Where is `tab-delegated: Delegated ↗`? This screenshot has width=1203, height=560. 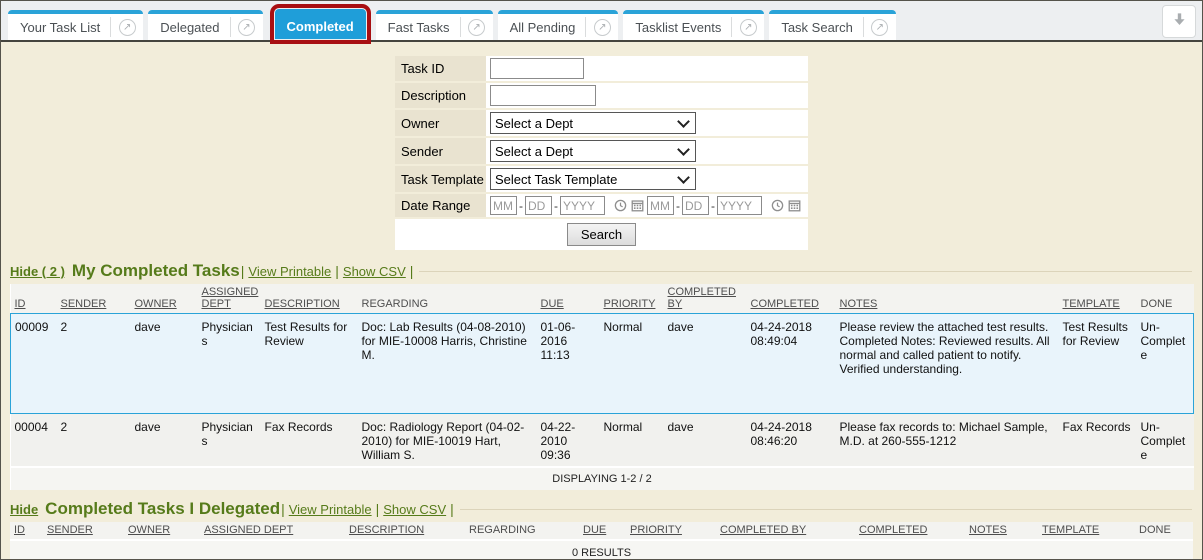
tab-delegated: Delegated ↗ is located at coordinates (205, 25).